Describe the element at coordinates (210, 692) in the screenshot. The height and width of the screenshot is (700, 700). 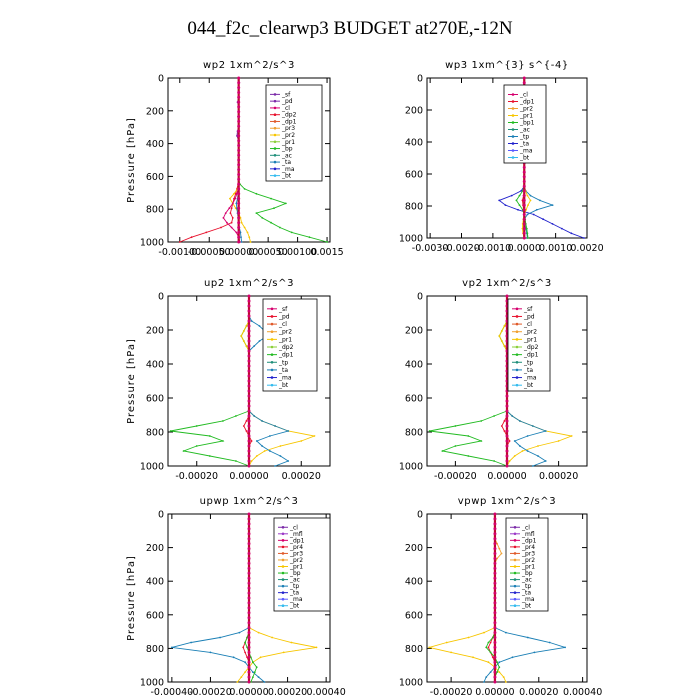
I see `x-tick-label: -0.00020` at that location.